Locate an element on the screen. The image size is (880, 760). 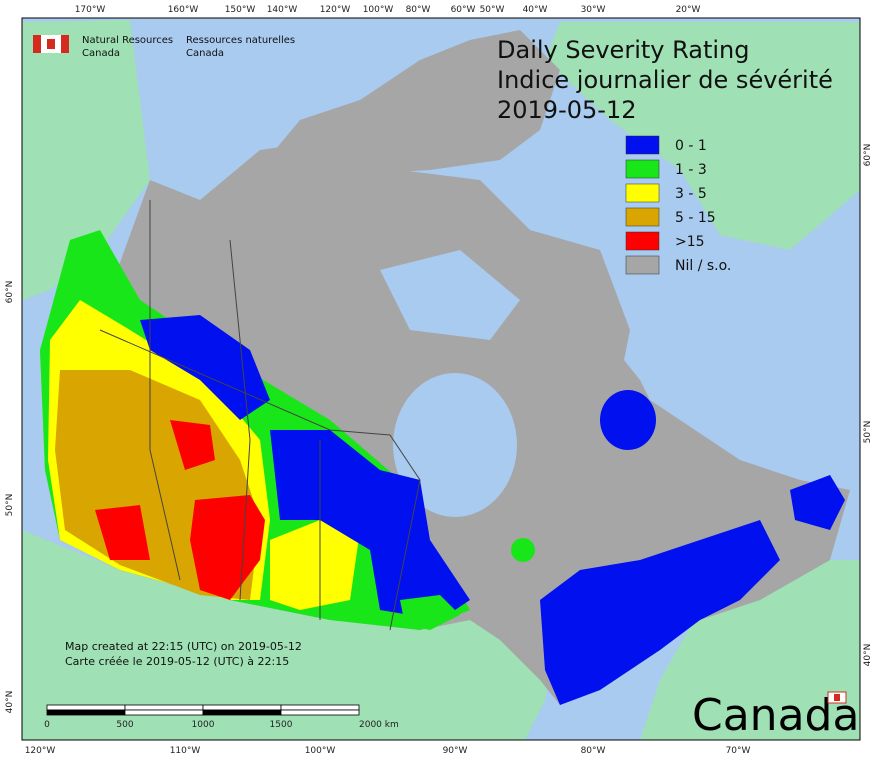
lon-label: 30°W is located at coordinates (593, 10).